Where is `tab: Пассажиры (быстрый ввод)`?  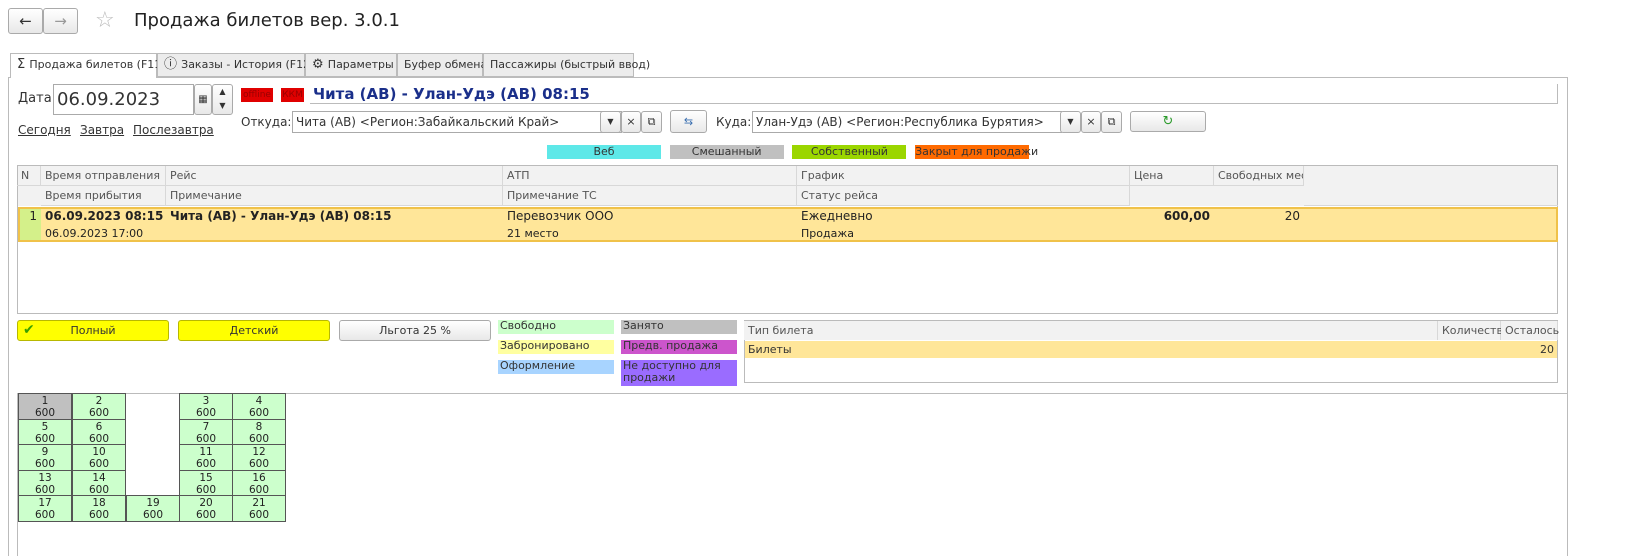 tab: Пассажиры (быстрый ввод) is located at coordinates (566, 65).